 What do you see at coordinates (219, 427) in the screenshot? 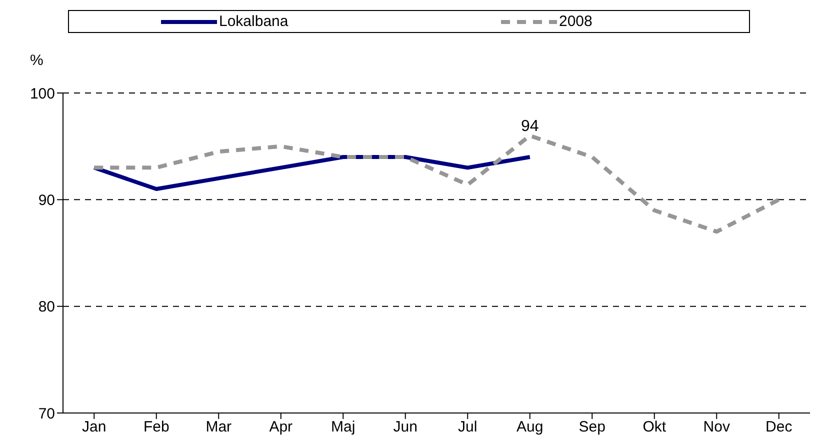
I see `x-tick-label: Mar` at bounding box center [219, 427].